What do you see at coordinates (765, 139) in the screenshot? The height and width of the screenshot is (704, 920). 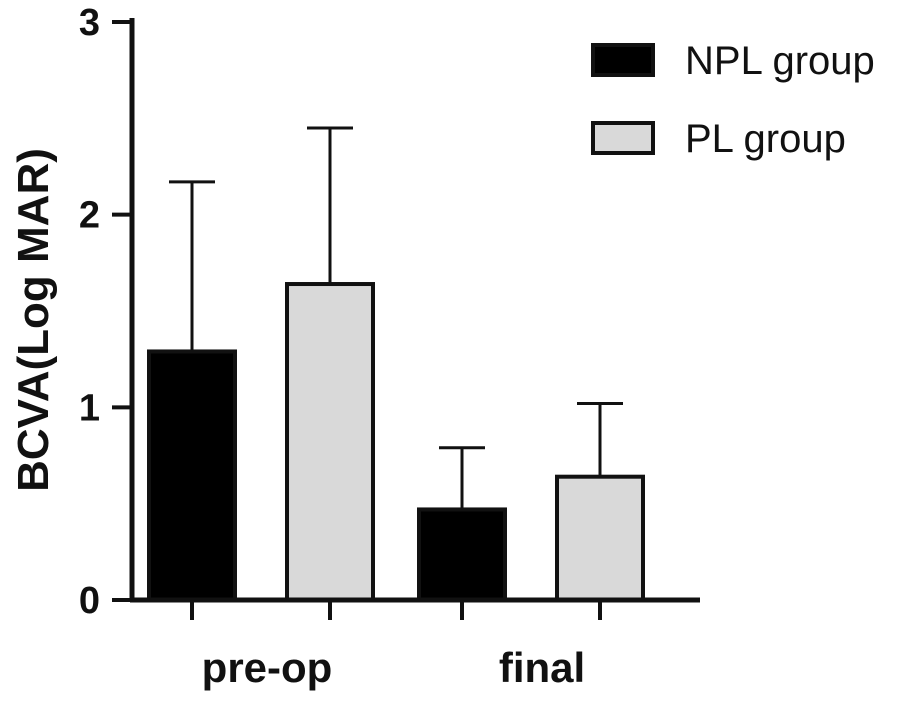 I see `legend-label-pl: PL group` at bounding box center [765, 139].